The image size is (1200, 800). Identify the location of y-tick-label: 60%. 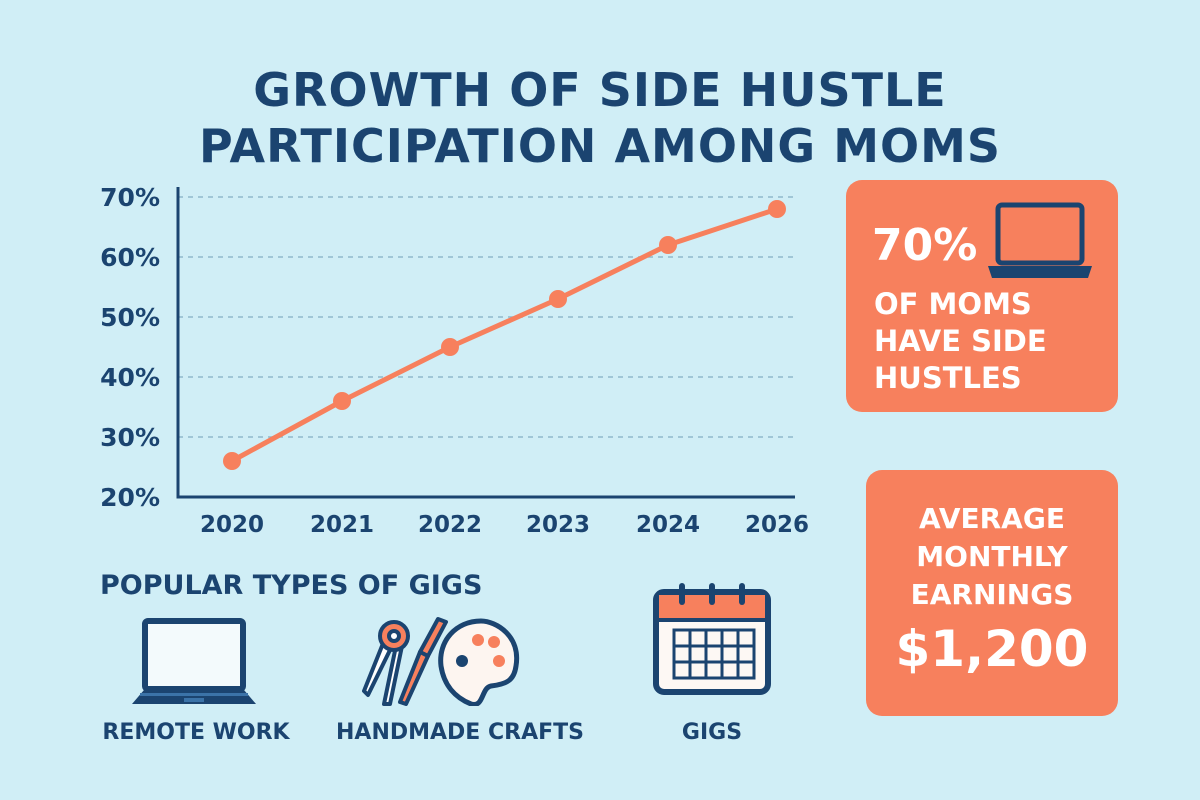
(130, 257).